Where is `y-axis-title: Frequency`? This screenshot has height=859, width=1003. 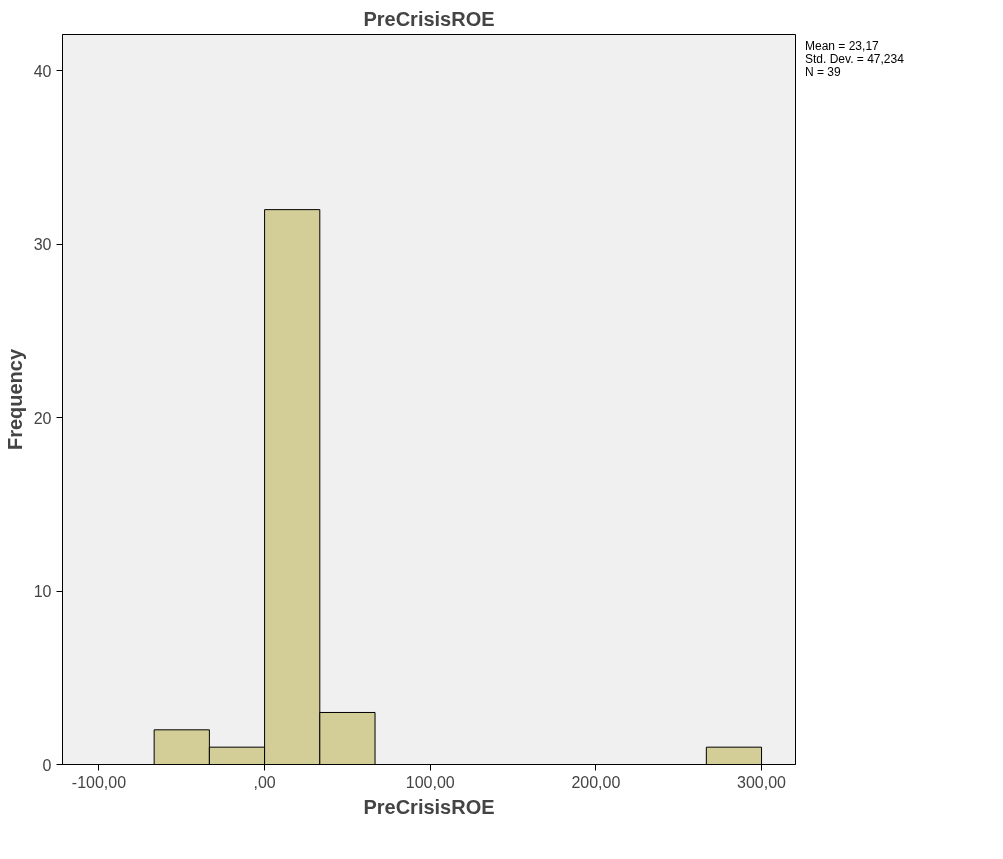 y-axis-title: Frequency is located at coordinates (14, 399).